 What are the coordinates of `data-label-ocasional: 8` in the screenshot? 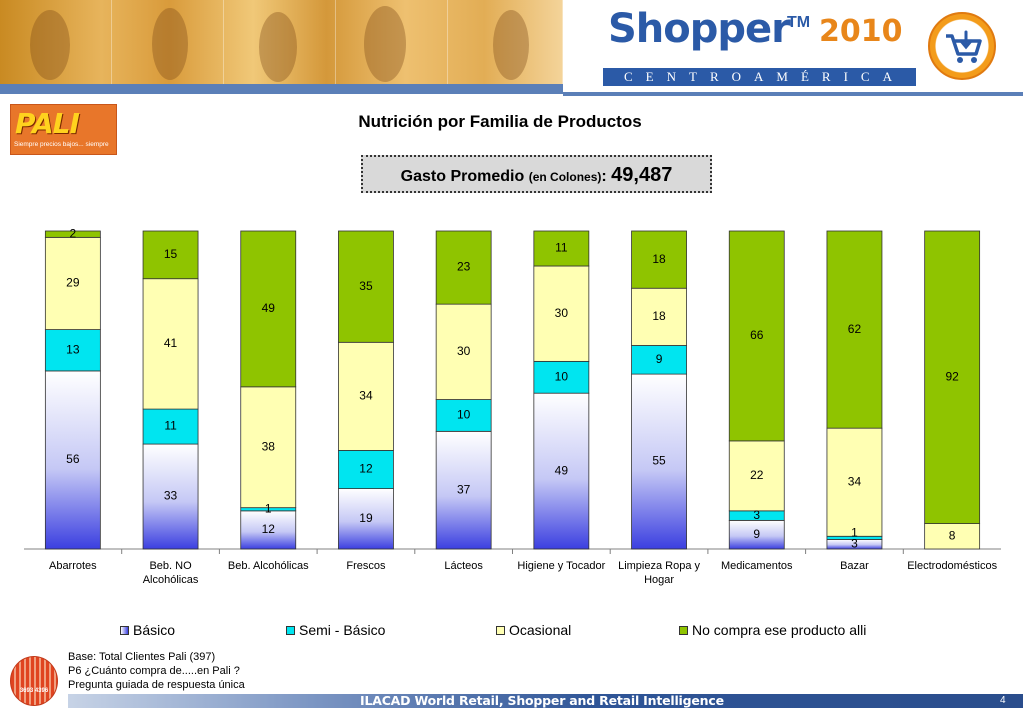 It's located at (952, 535).